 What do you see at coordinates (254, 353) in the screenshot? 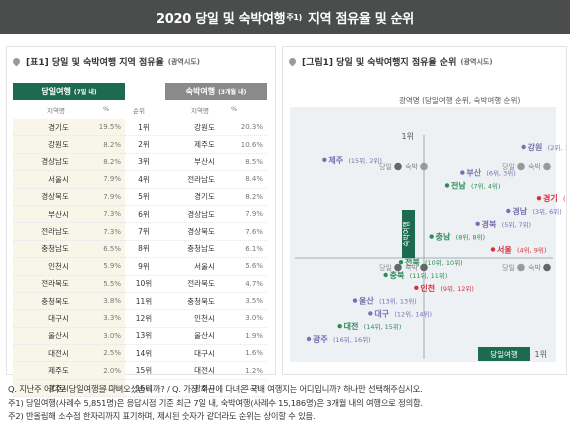
I see `stay-share-pct: 1.6%` at bounding box center [254, 353].